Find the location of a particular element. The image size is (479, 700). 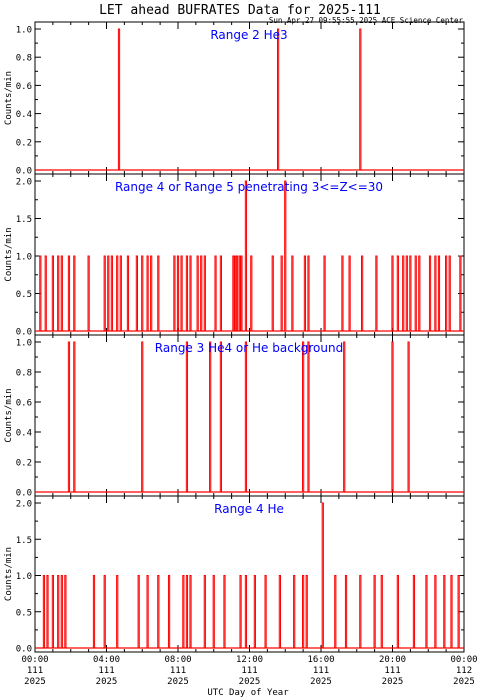

y-tick-label: 0.8 is located at coordinates (24, 374).